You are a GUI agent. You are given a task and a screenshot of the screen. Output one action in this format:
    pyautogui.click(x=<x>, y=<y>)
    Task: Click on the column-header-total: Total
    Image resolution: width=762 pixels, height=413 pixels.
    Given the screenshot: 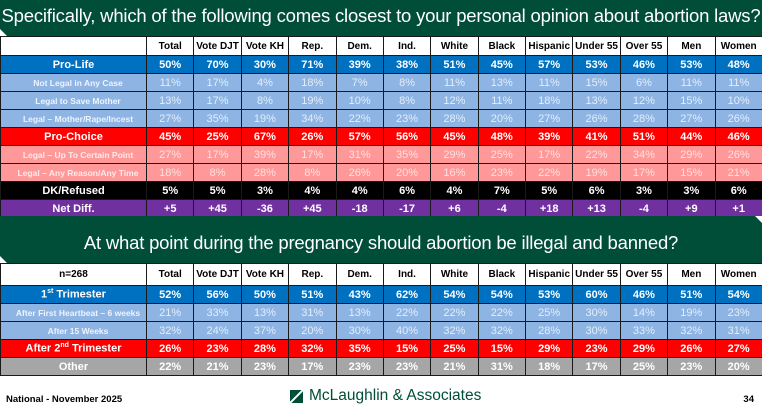 What is the action you would take?
    pyautogui.click(x=170, y=274)
    